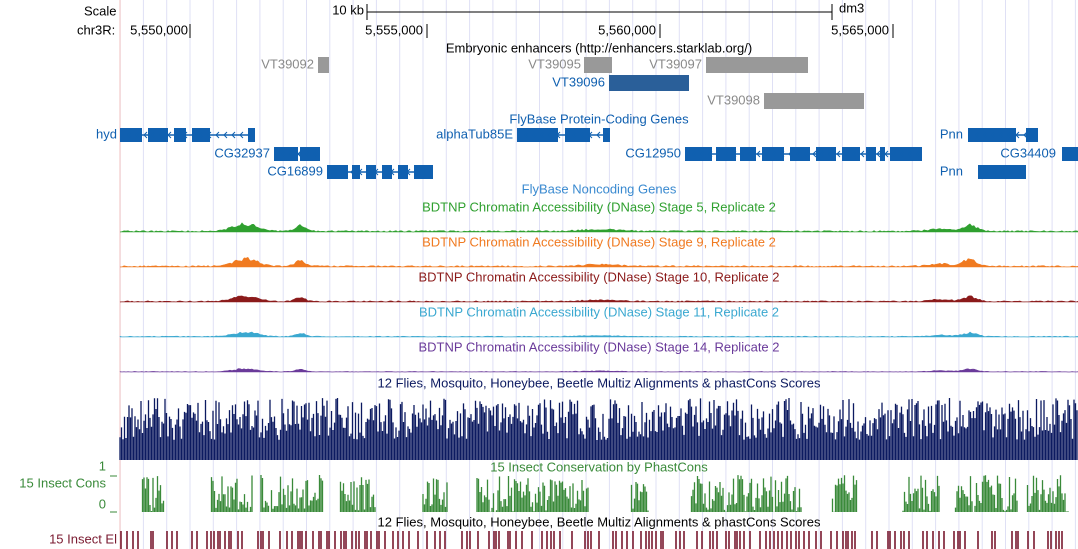 The width and height of the screenshot is (1078, 549). Describe the element at coordinates (394, 29) in the screenshot. I see `position-label: 5,555,000` at that location.